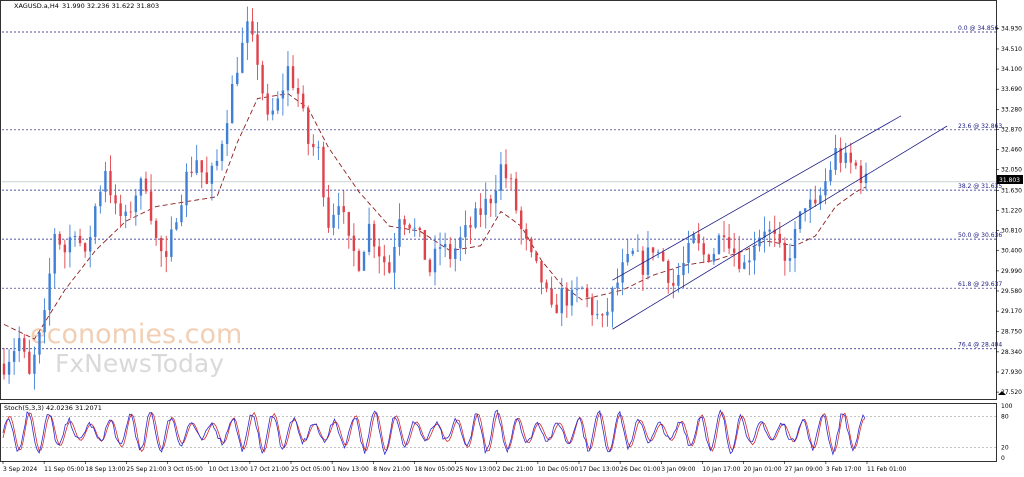 This screenshot has height=477, width=1024. I want to click on price-tick-label: 34.510, so click(1011, 49).